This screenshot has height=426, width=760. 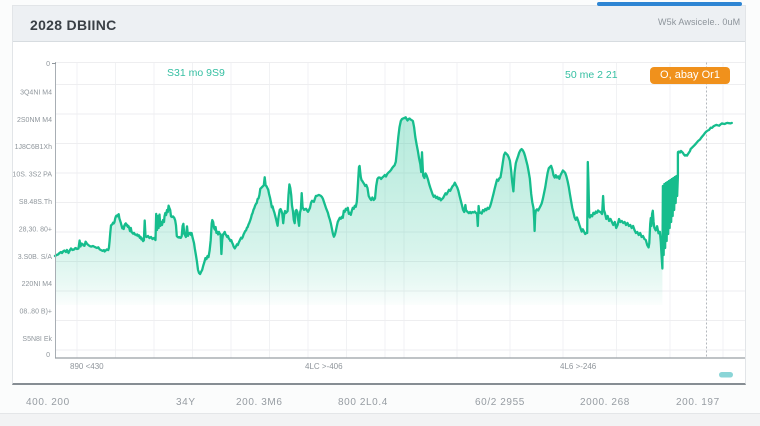 What do you see at coordinates (324, 366) in the screenshot?
I see `svg-text: 4LC >-406` at bounding box center [324, 366].